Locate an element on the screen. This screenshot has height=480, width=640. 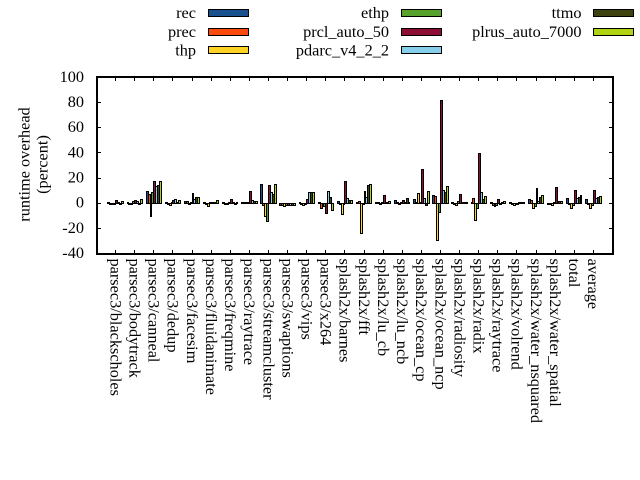
svg-text: ethp is located at coordinates (375, 12).